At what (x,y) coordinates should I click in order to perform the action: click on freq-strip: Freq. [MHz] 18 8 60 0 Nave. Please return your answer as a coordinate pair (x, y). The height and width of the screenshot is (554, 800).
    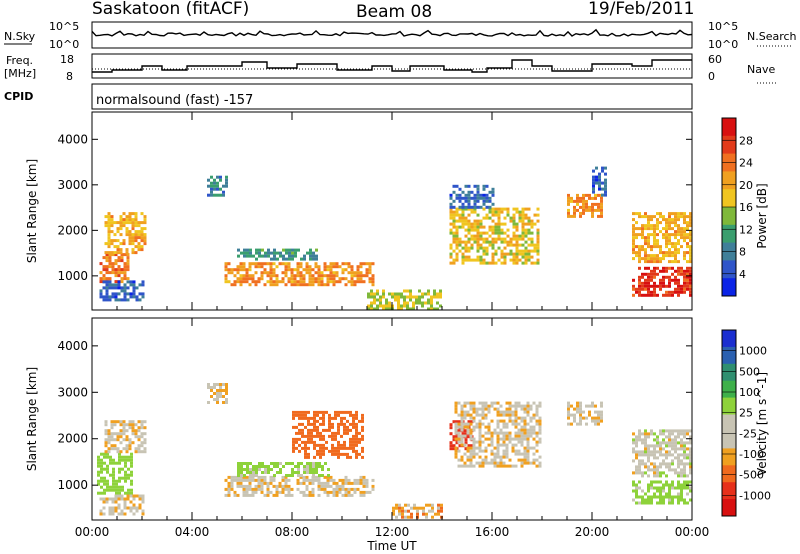
    Looking at the image, I should click on (390, 68).